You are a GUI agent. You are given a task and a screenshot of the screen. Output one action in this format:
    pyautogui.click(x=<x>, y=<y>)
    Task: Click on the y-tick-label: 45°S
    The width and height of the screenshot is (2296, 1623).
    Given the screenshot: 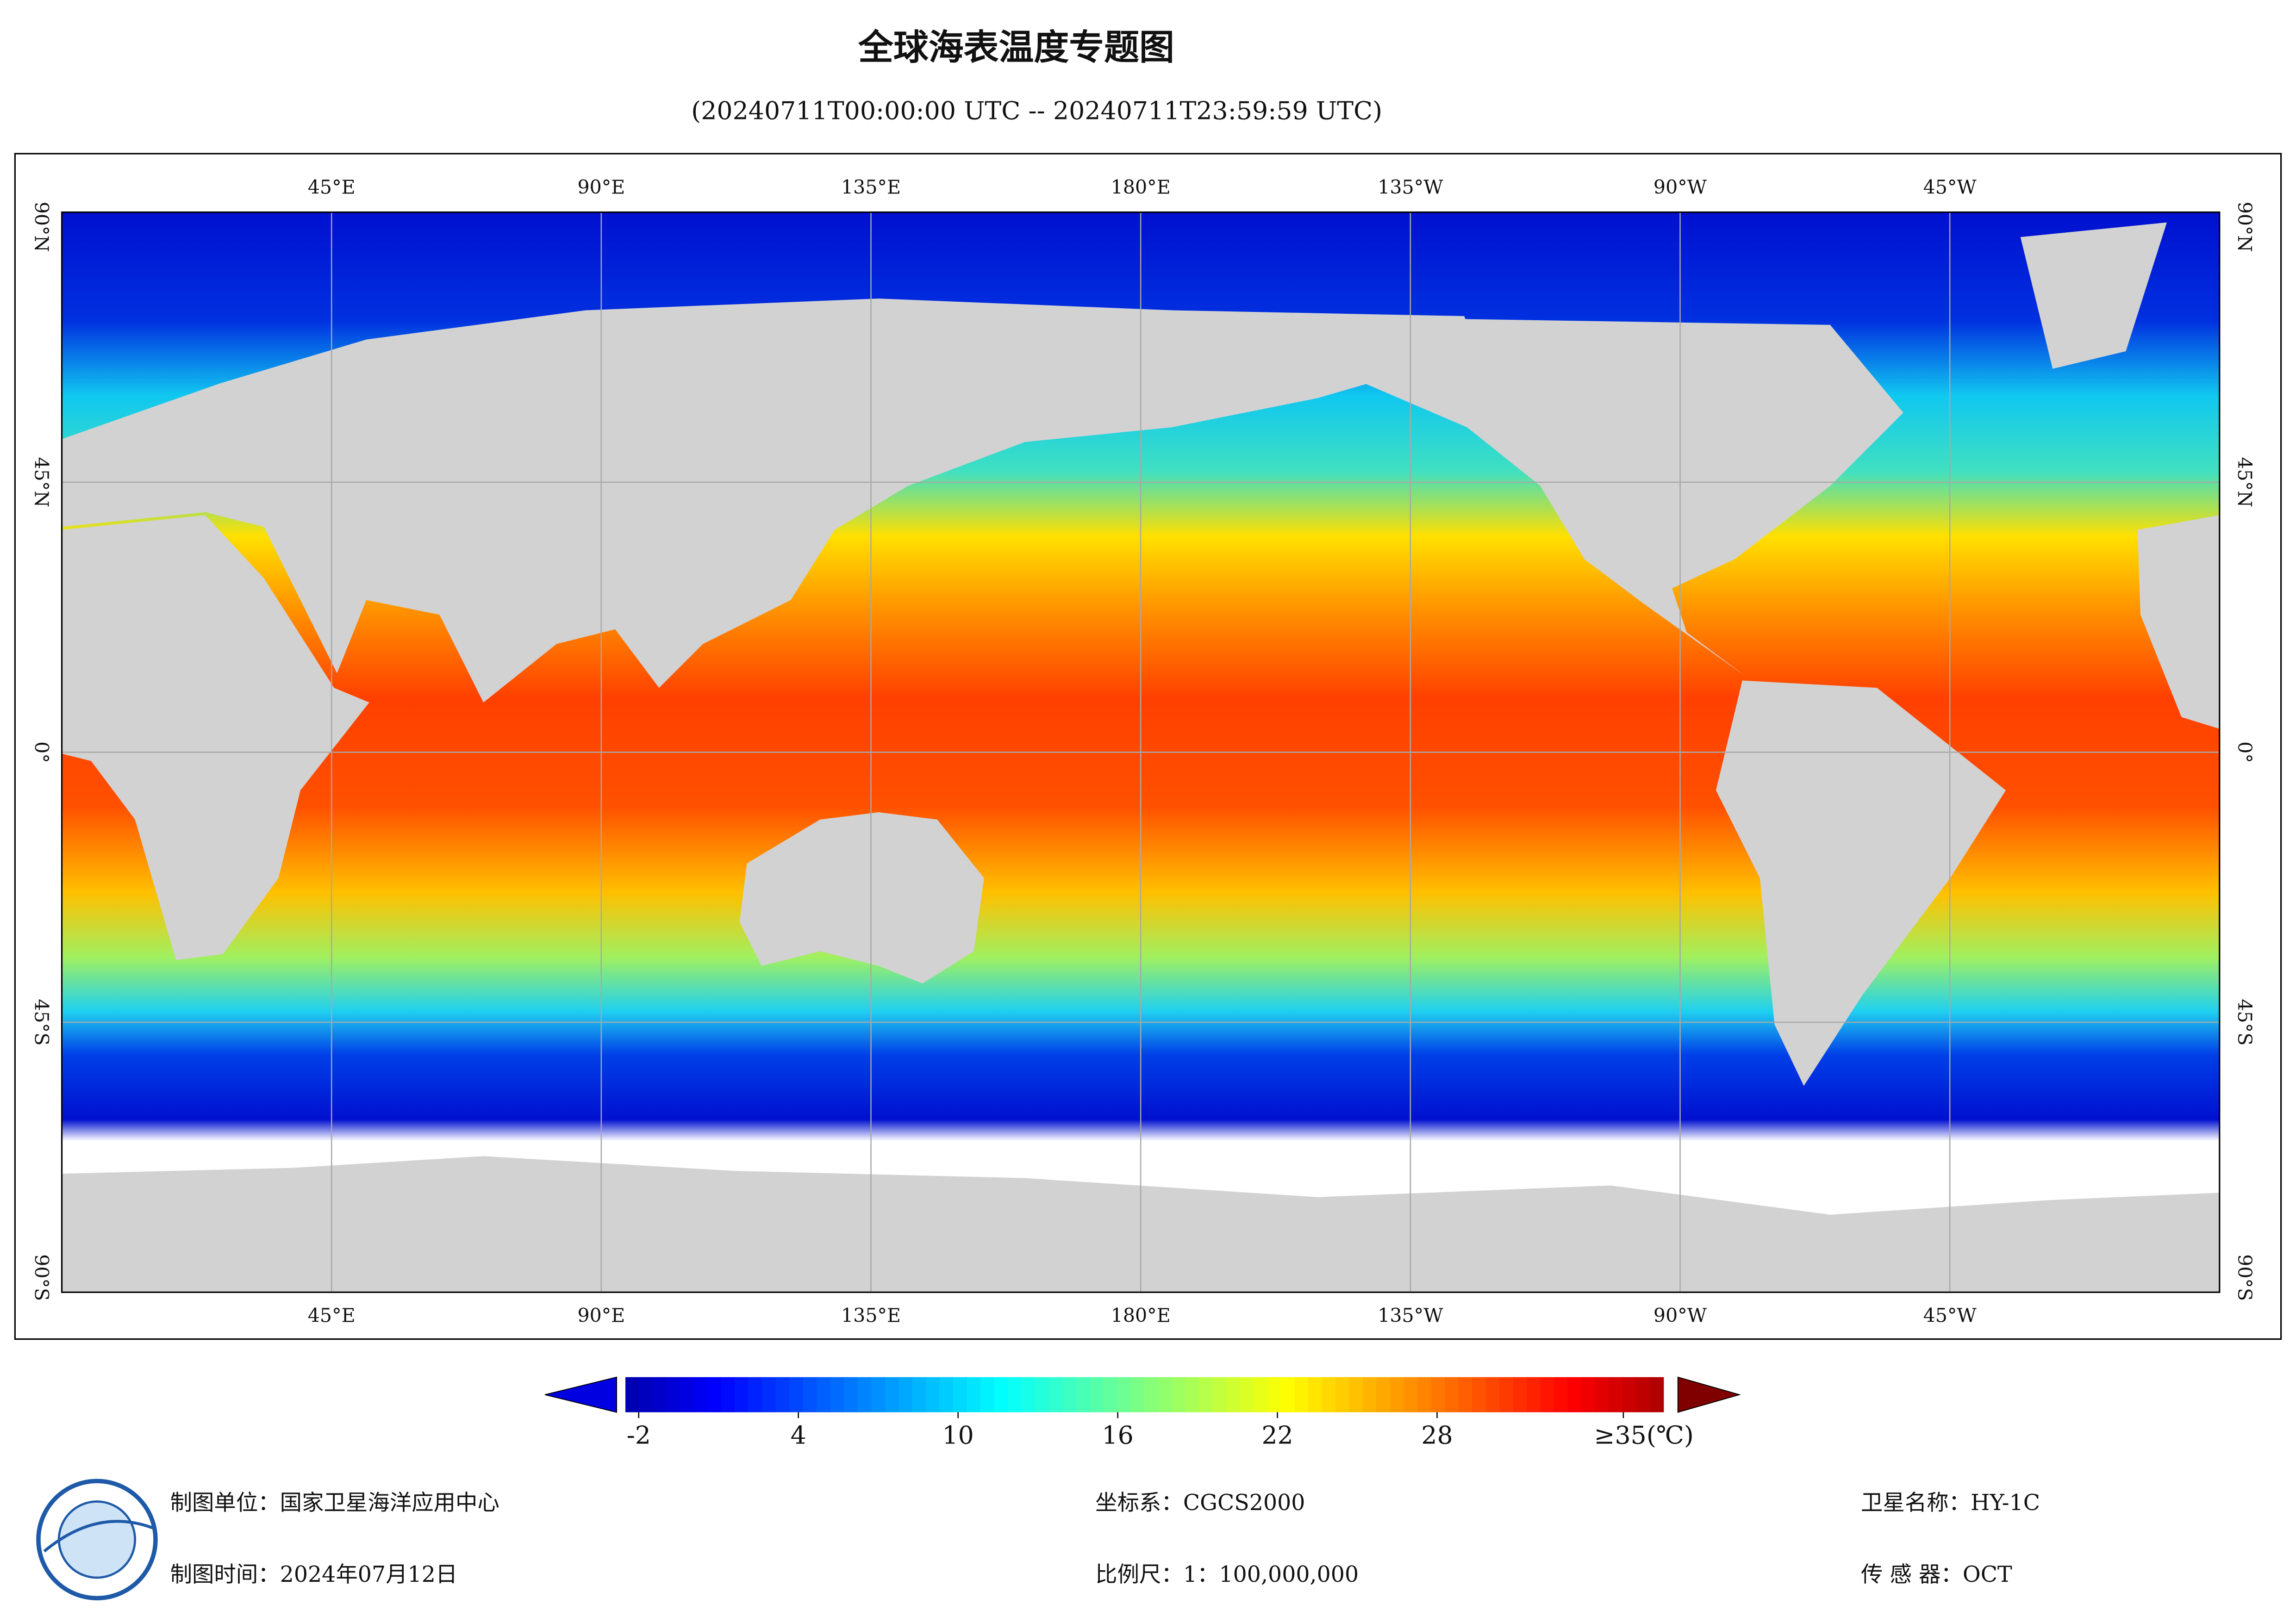 What is the action you would take?
    pyautogui.click(x=42, y=1022)
    